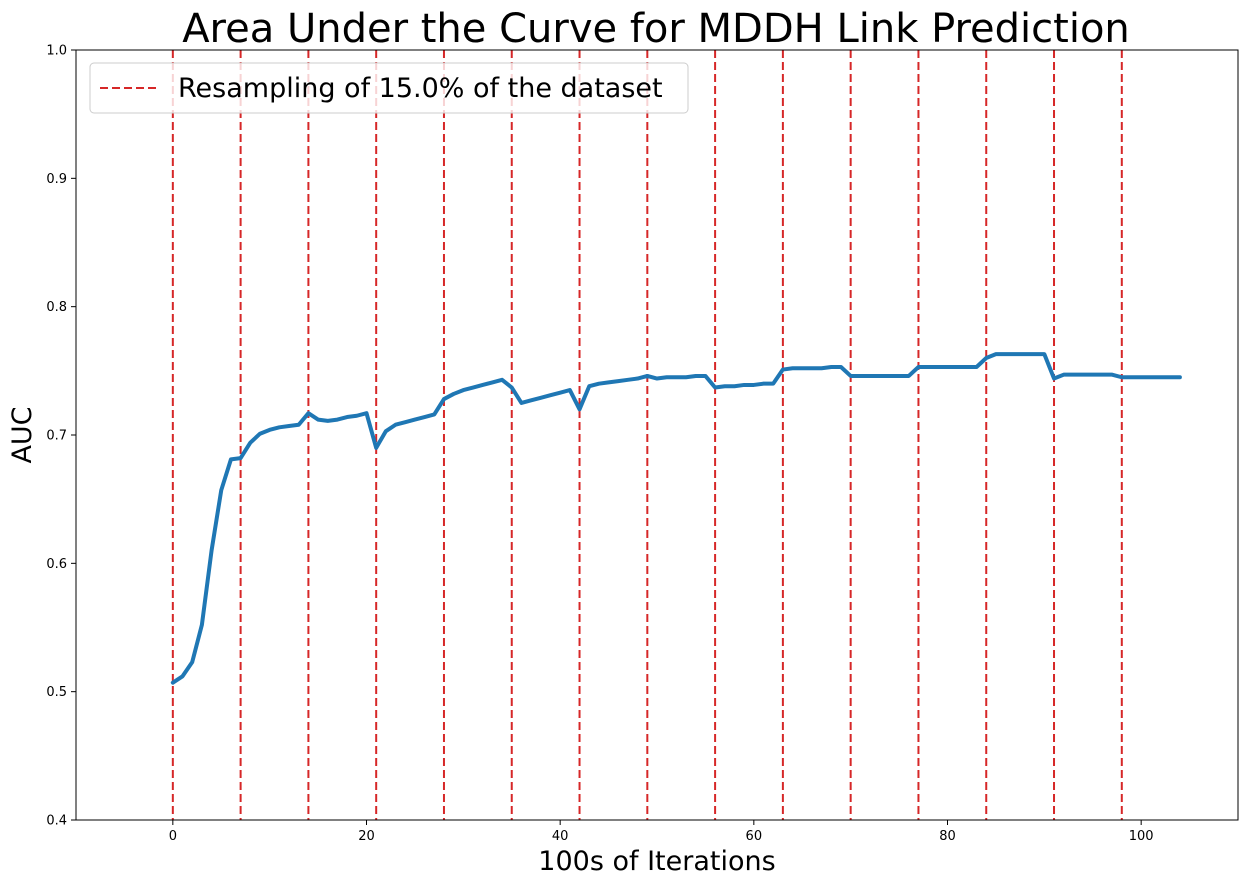  I want to click on legend: Resampling of 15.0% of the dataset, so click(389, 88).